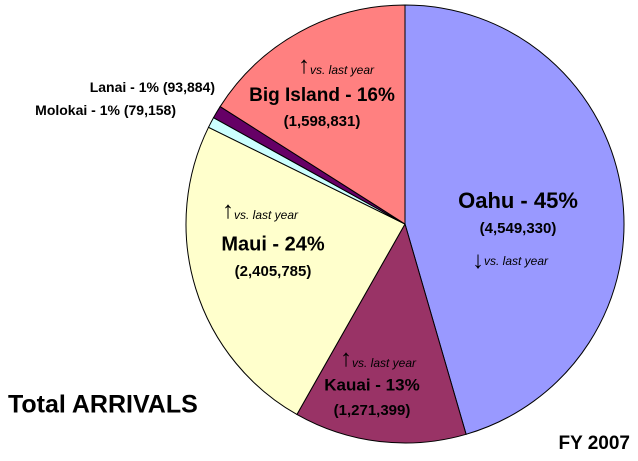  What do you see at coordinates (518, 200) in the screenshot?
I see `slice-label: Oahu - 45%` at bounding box center [518, 200].